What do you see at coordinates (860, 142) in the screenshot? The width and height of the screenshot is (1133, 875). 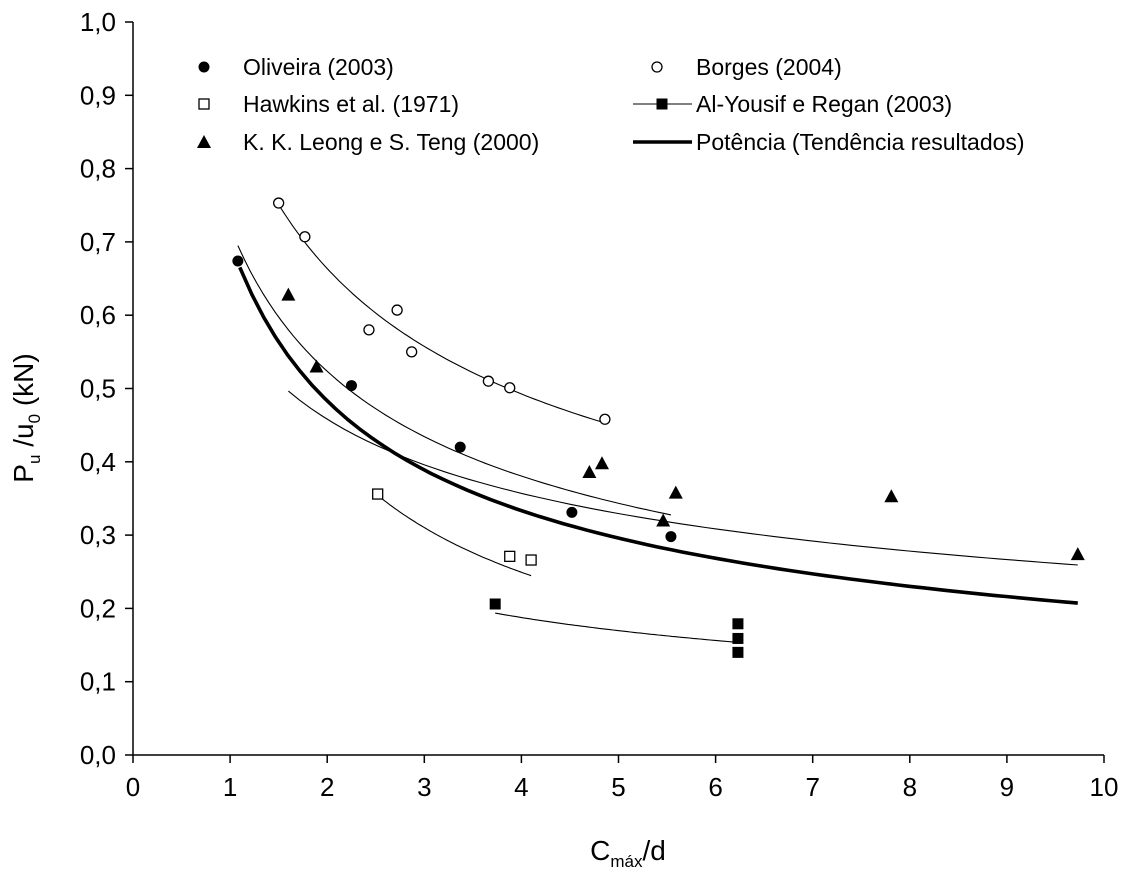 I see `legend-entry-label: Potência (Tendência resultados)` at bounding box center [860, 142].